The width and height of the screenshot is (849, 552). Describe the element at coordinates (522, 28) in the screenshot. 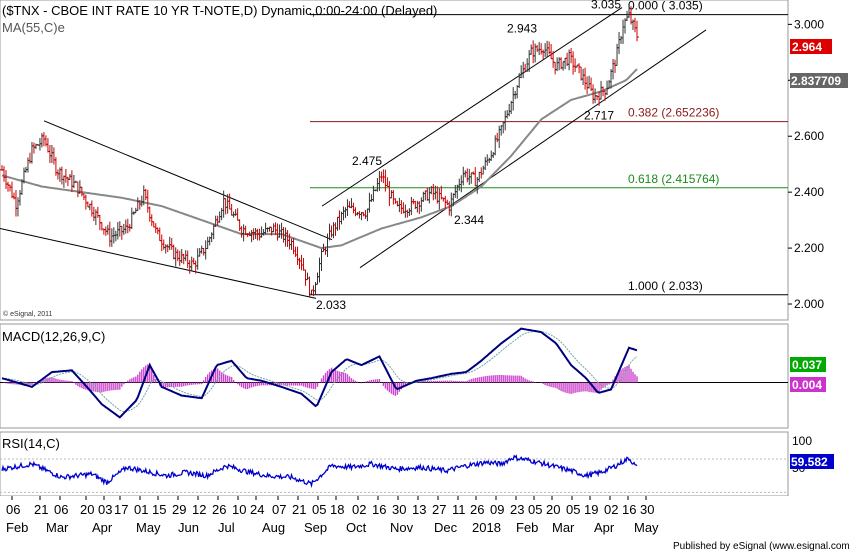

I see `price-annotation: 2.943` at that location.